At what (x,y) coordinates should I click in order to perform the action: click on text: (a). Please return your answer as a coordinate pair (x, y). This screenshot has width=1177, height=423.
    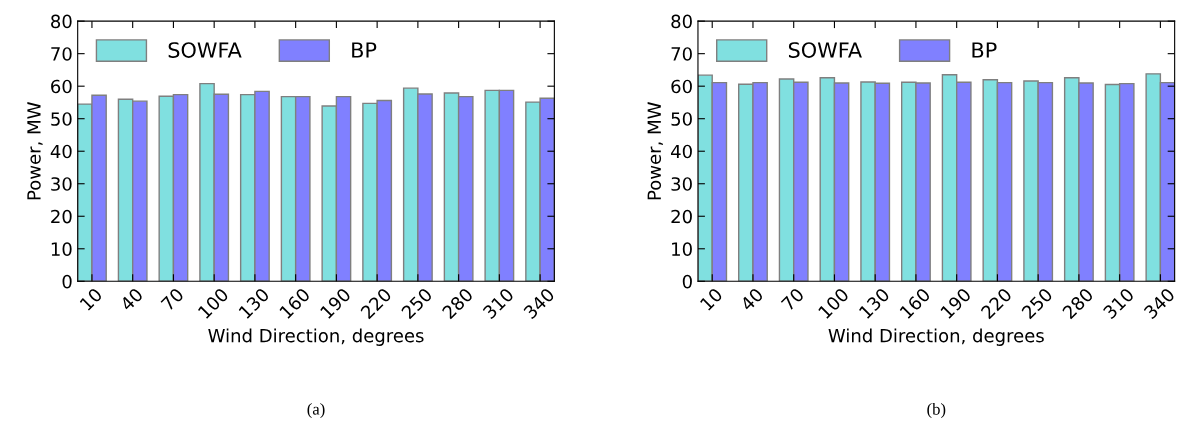
    Looking at the image, I should click on (316, 410).